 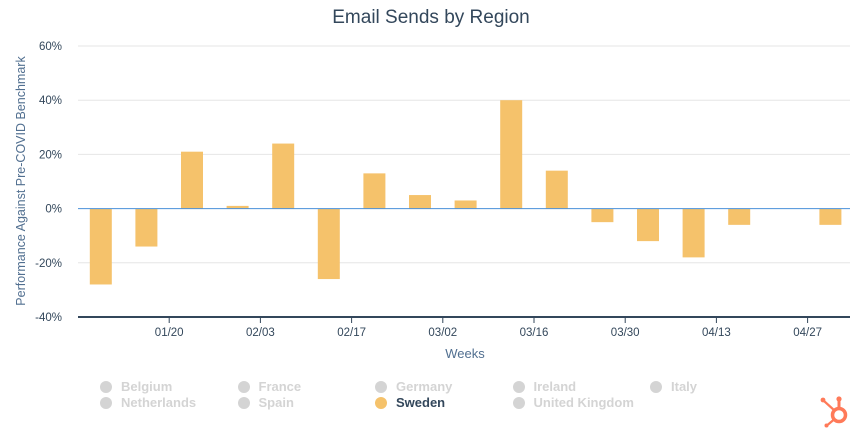 What do you see at coordinates (684, 386) in the screenshot?
I see `legend-label: Italy` at bounding box center [684, 386].